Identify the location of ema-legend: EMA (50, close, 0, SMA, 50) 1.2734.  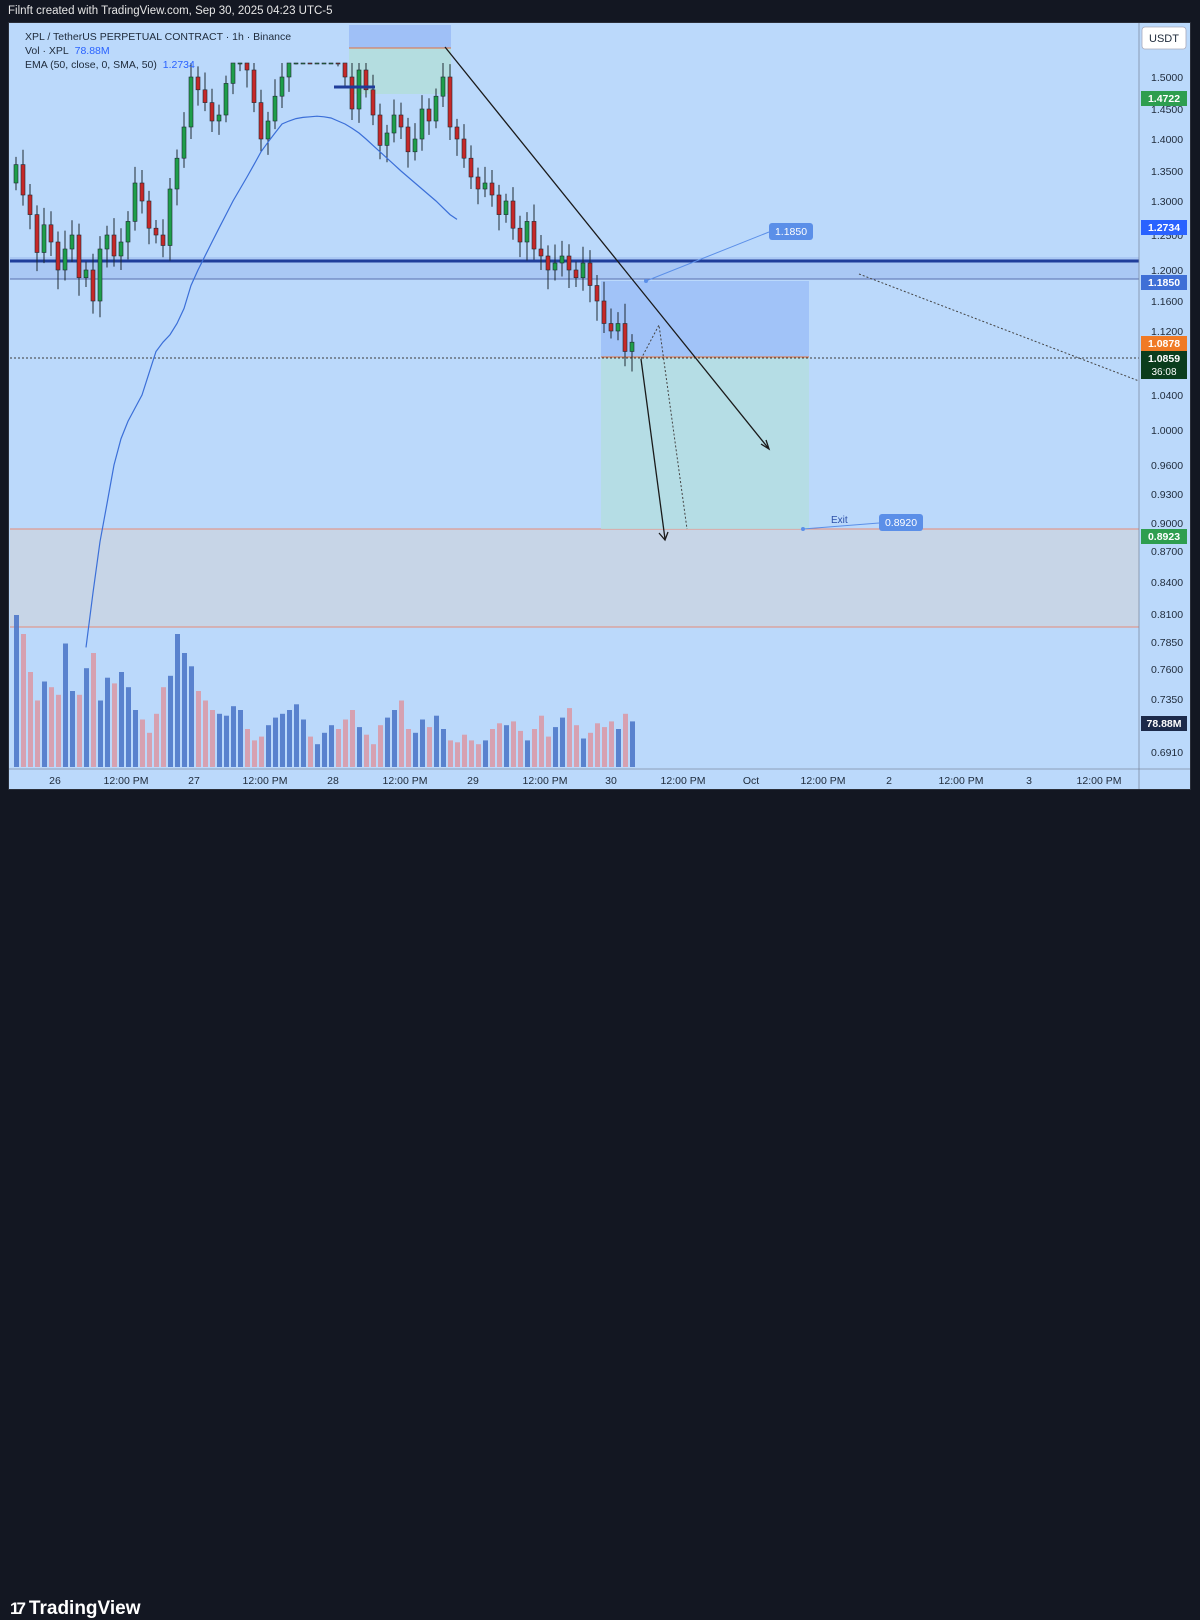
(110, 65).